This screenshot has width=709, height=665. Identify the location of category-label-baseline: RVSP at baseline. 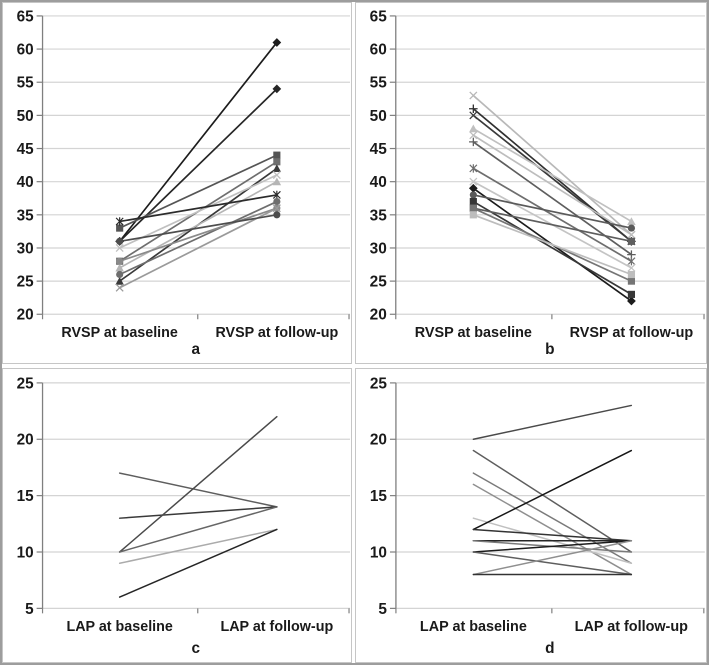
(119, 333).